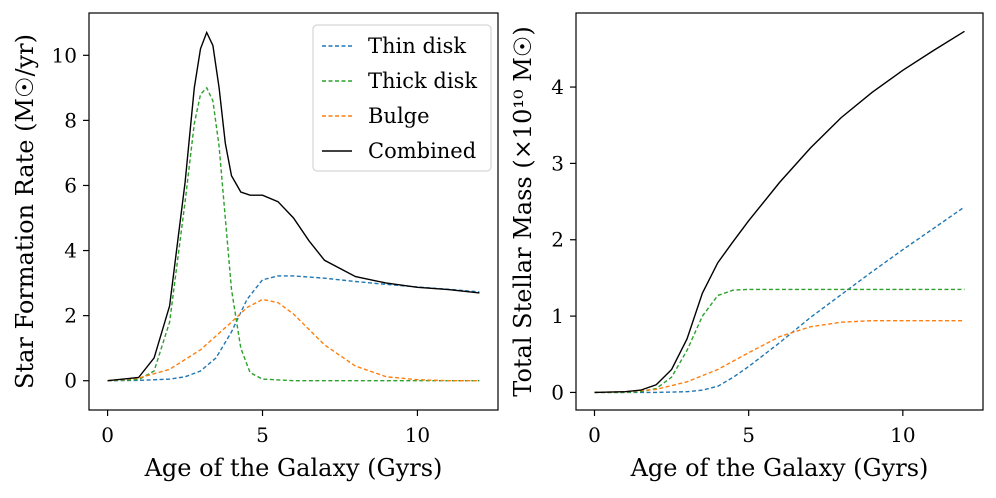  What do you see at coordinates (25, 211) in the screenshot?
I see `sfr-y-axis-label: Star Formation Rate (M☉/yr)` at bounding box center [25, 211].